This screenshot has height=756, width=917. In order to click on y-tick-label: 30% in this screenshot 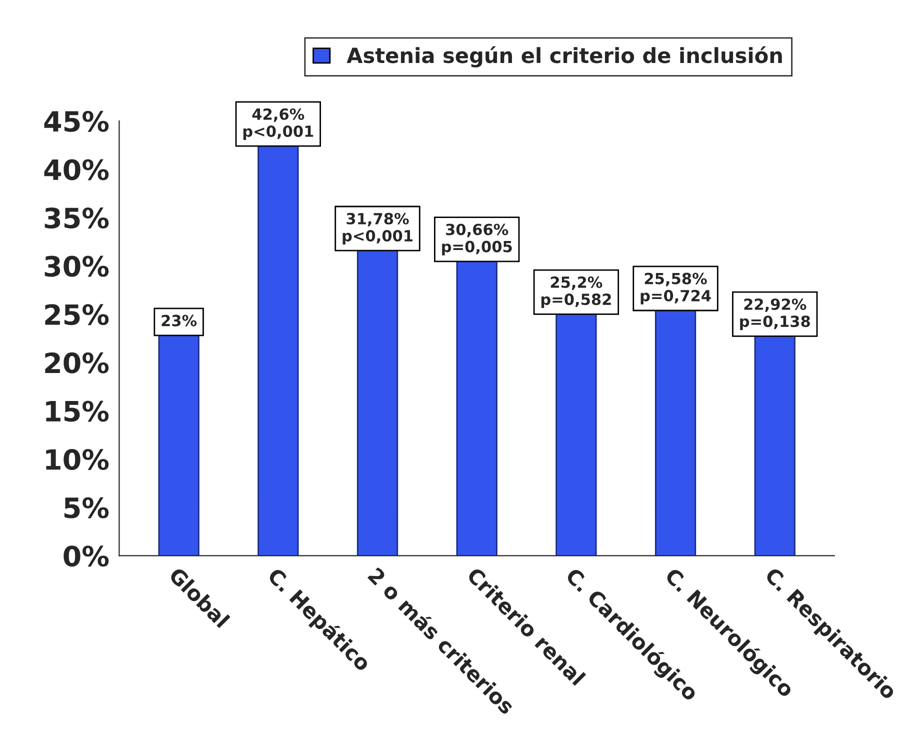, I will do `click(76, 266)`.